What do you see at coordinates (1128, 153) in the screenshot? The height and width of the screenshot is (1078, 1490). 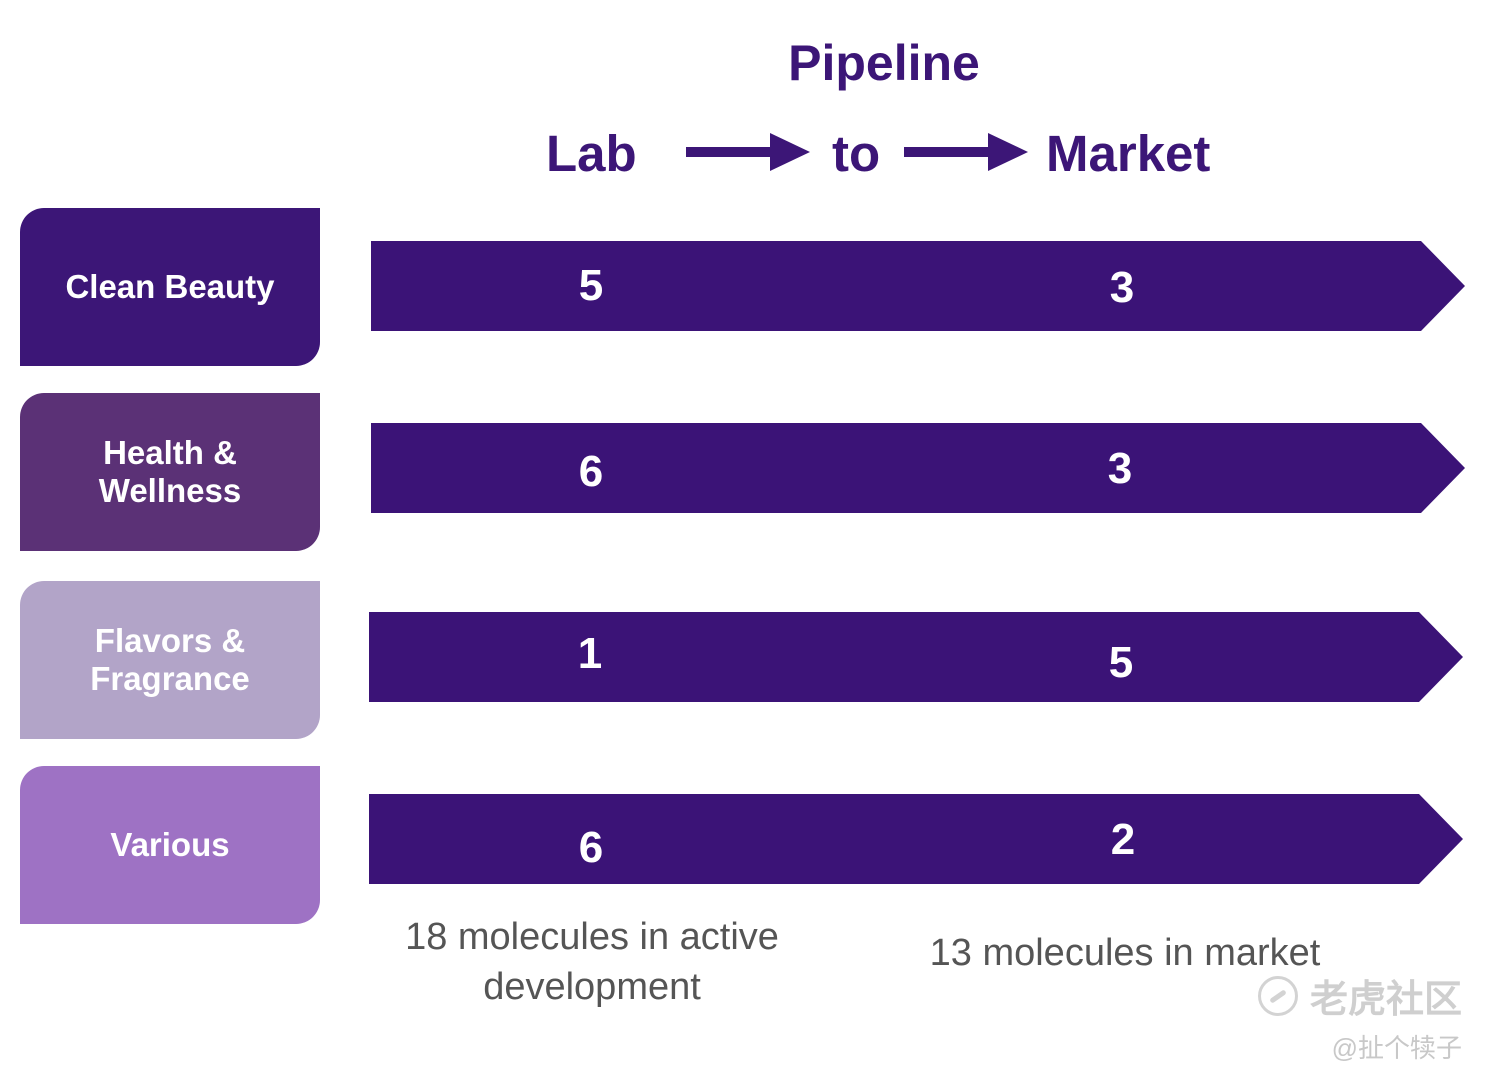 I see `flow-label-market: Market` at bounding box center [1128, 153].